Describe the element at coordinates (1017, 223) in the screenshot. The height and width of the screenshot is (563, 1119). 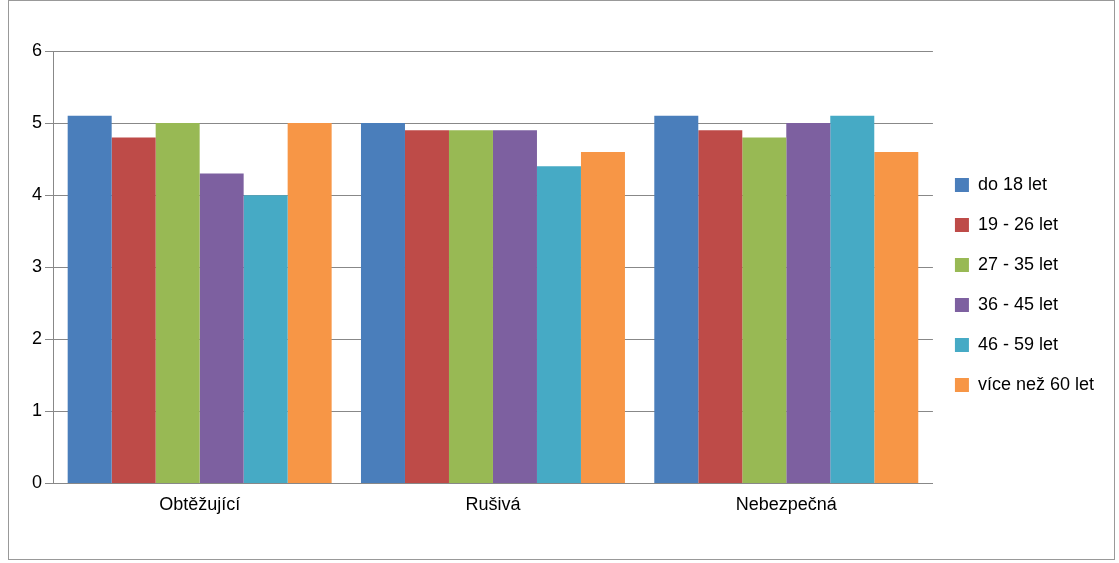
I see `legend-label: 19 - 26 let` at that location.